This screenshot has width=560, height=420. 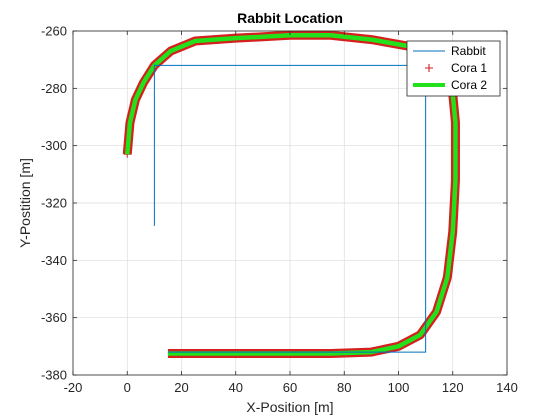 I want to click on x-tick-label: -20, so click(x=73, y=387).